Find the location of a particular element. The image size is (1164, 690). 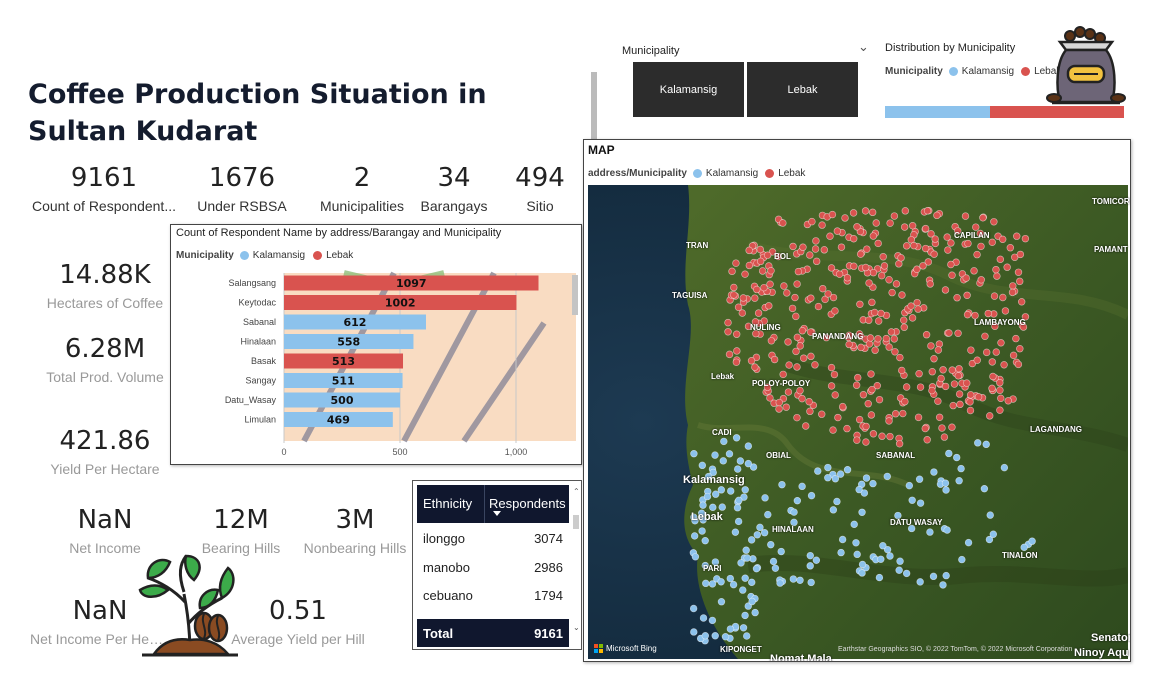

scroll-thumb is located at coordinates (576, 522).